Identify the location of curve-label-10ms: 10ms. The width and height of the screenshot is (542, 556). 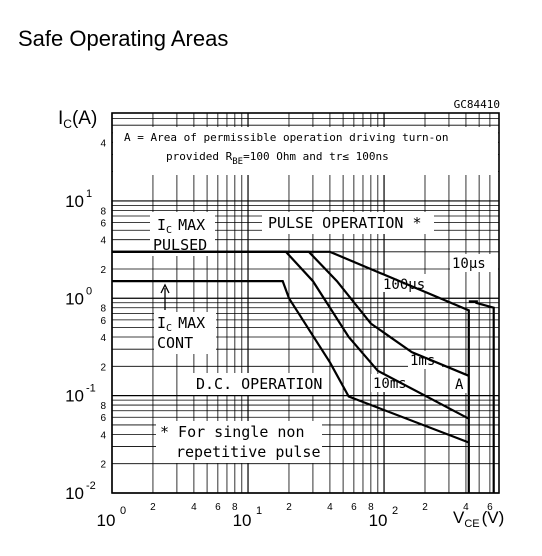
(390, 384).